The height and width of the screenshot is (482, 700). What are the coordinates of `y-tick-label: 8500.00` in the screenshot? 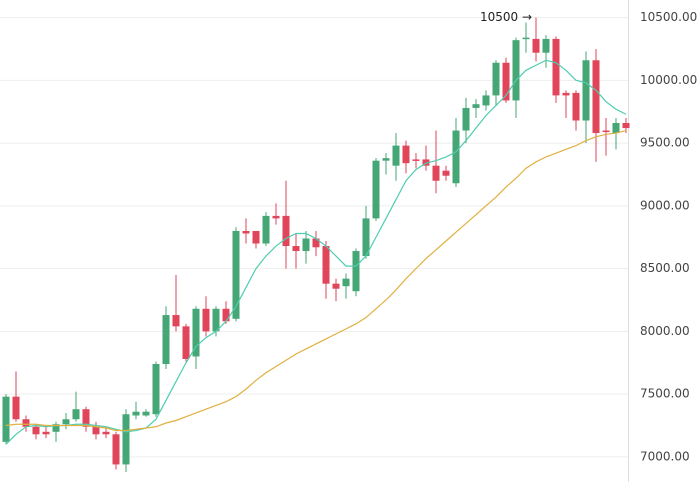 It's located at (665, 268).